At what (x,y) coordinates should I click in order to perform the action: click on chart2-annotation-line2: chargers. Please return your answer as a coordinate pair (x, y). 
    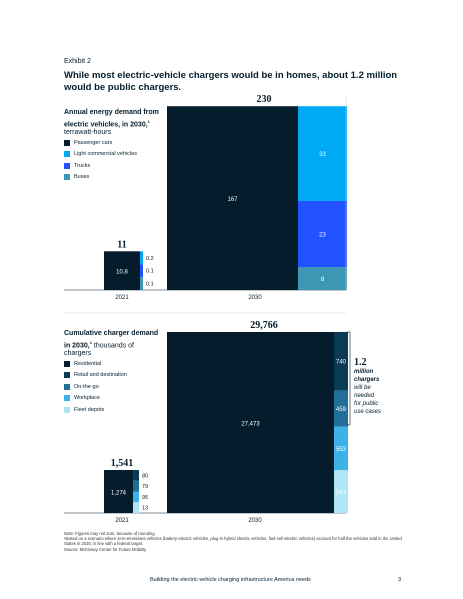
    Looking at the image, I should click on (367, 380).